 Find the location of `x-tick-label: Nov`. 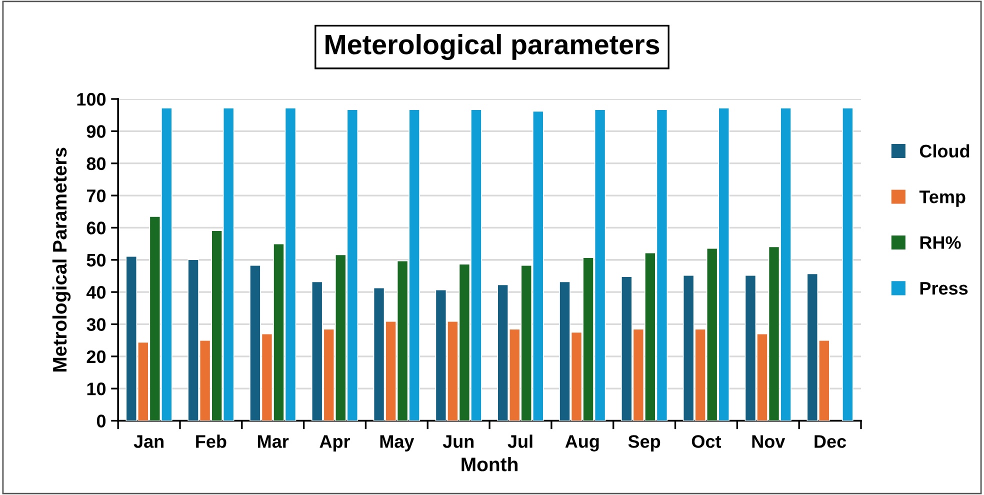

x-tick-label: Nov is located at coordinates (769, 441).